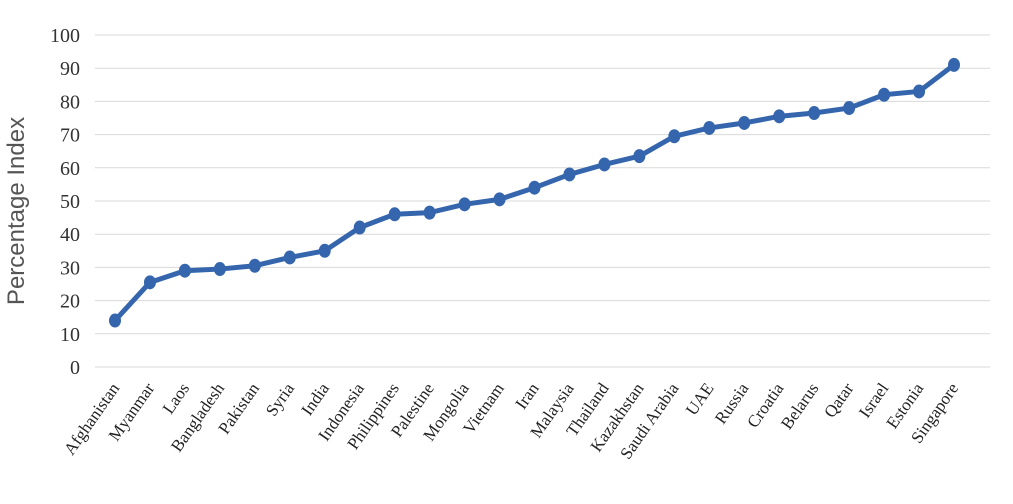 The height and width of the screenshot is (504, 1013). I want to click on y-tick-label: 10, so click(70, 335).